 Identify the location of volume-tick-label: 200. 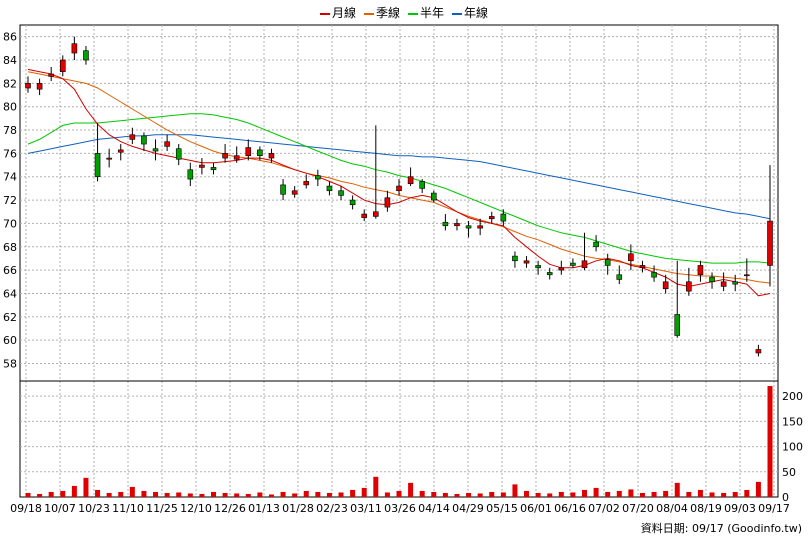
(792, 396).